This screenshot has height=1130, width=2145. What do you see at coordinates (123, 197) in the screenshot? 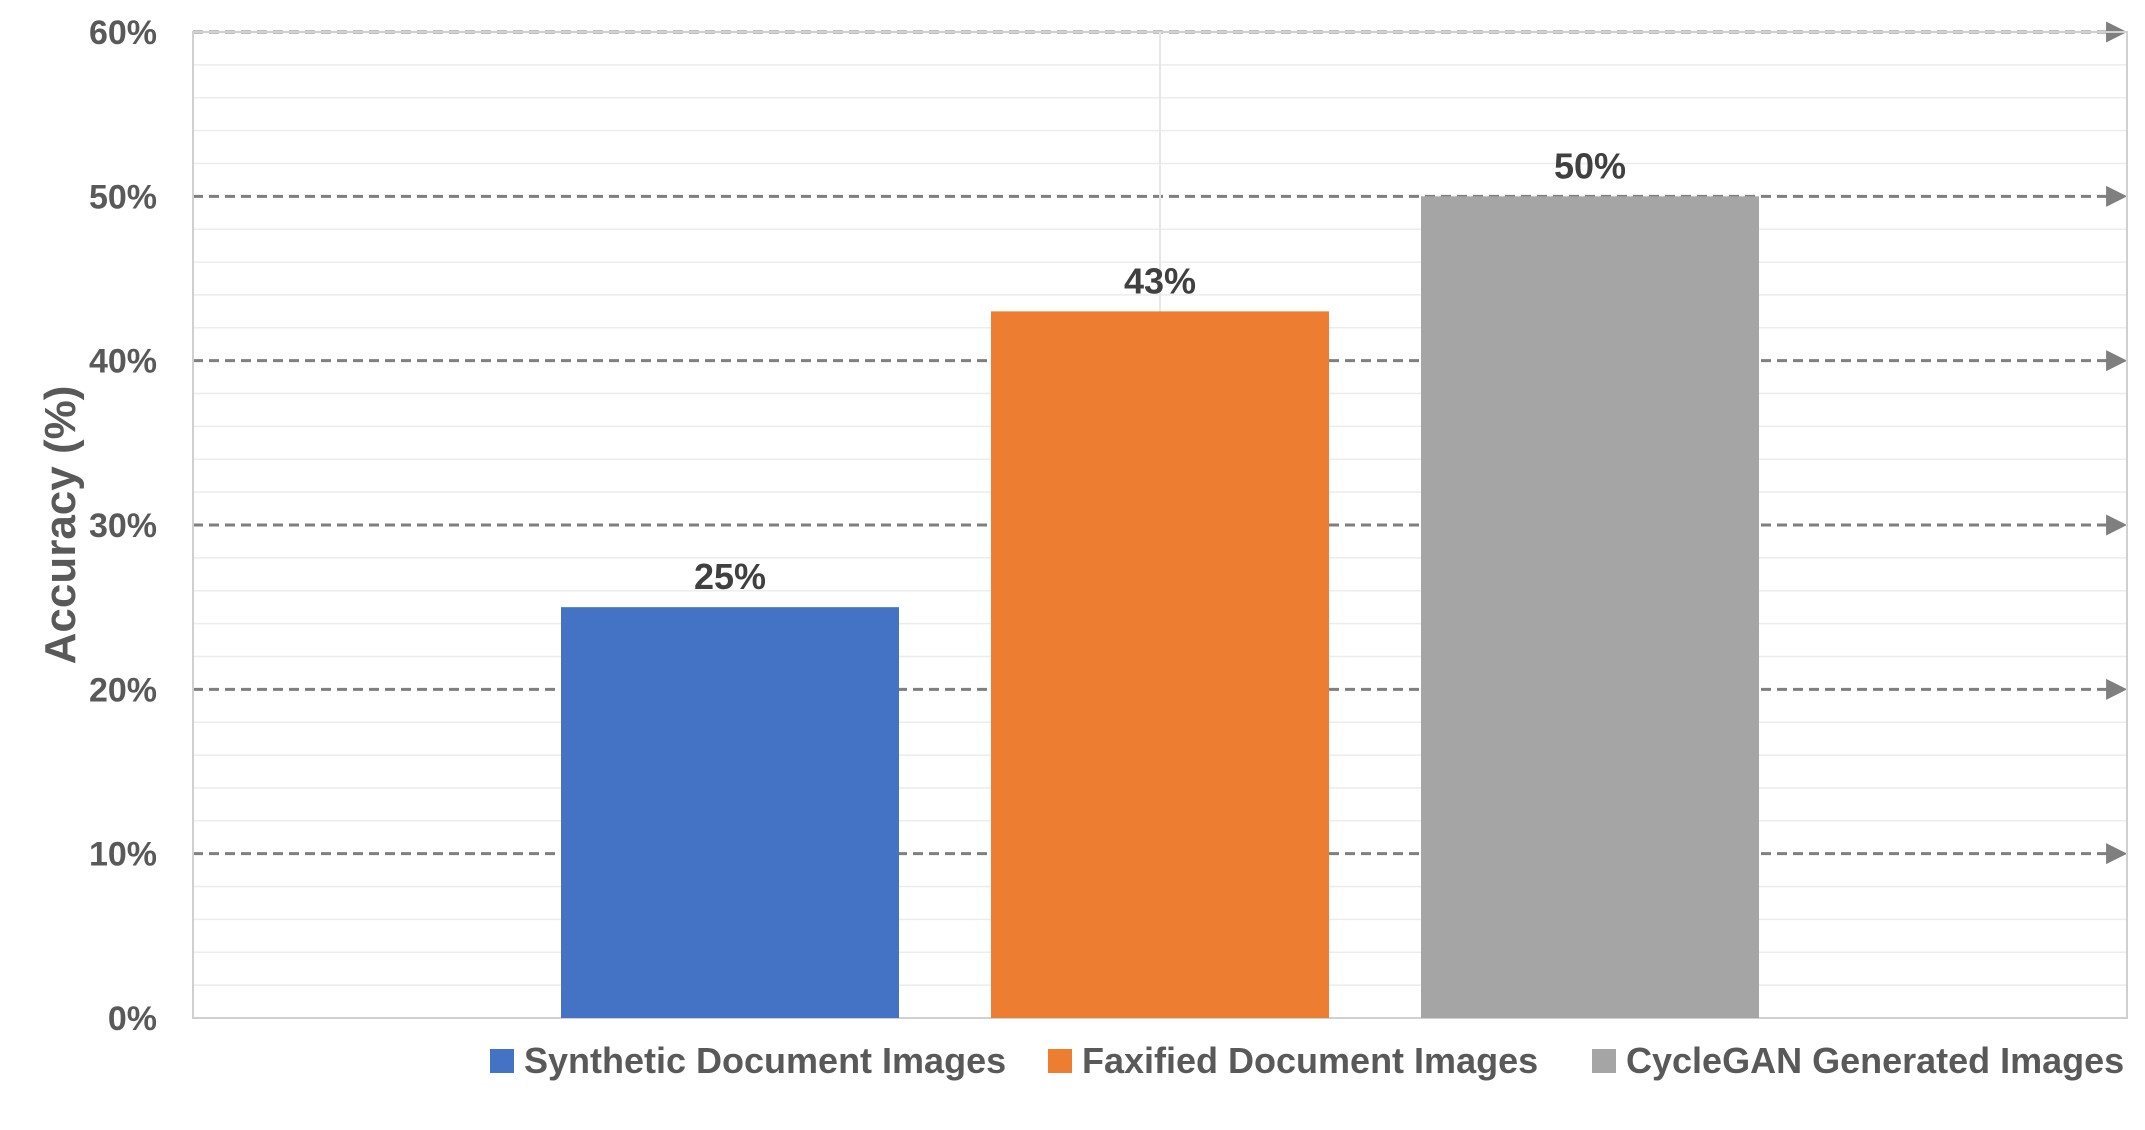
I see `y-tick-label: 50%` at bounding box center [123, 197].